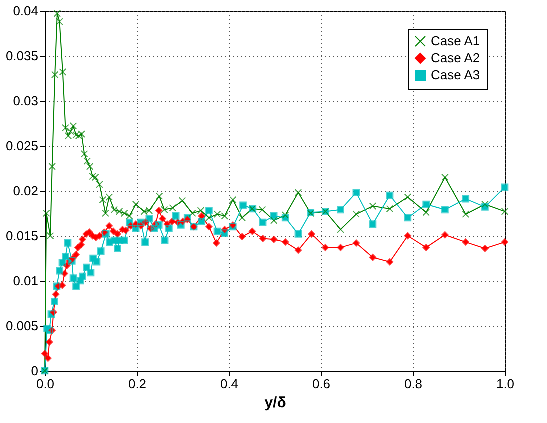 This screenshot has width=547, height=423. I want to click on y-tick-label: 0.035, so click(22, 56).